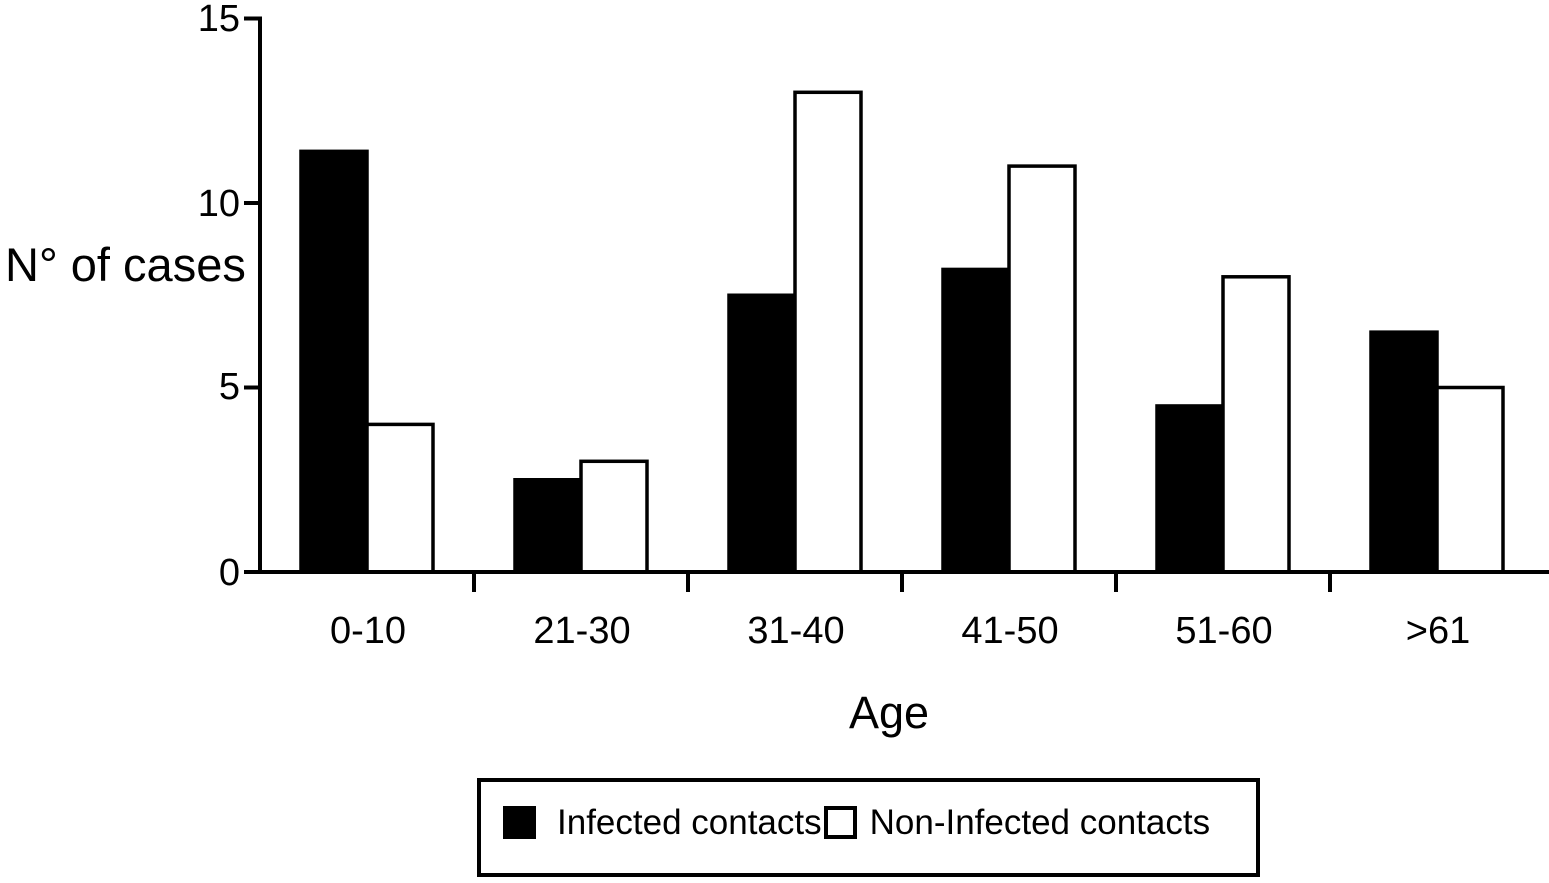 The image size is (1549, 883). Describe the element at coordinates (229, 573) in the screenshot. I see `y-tick-label-0: 0` at that location.